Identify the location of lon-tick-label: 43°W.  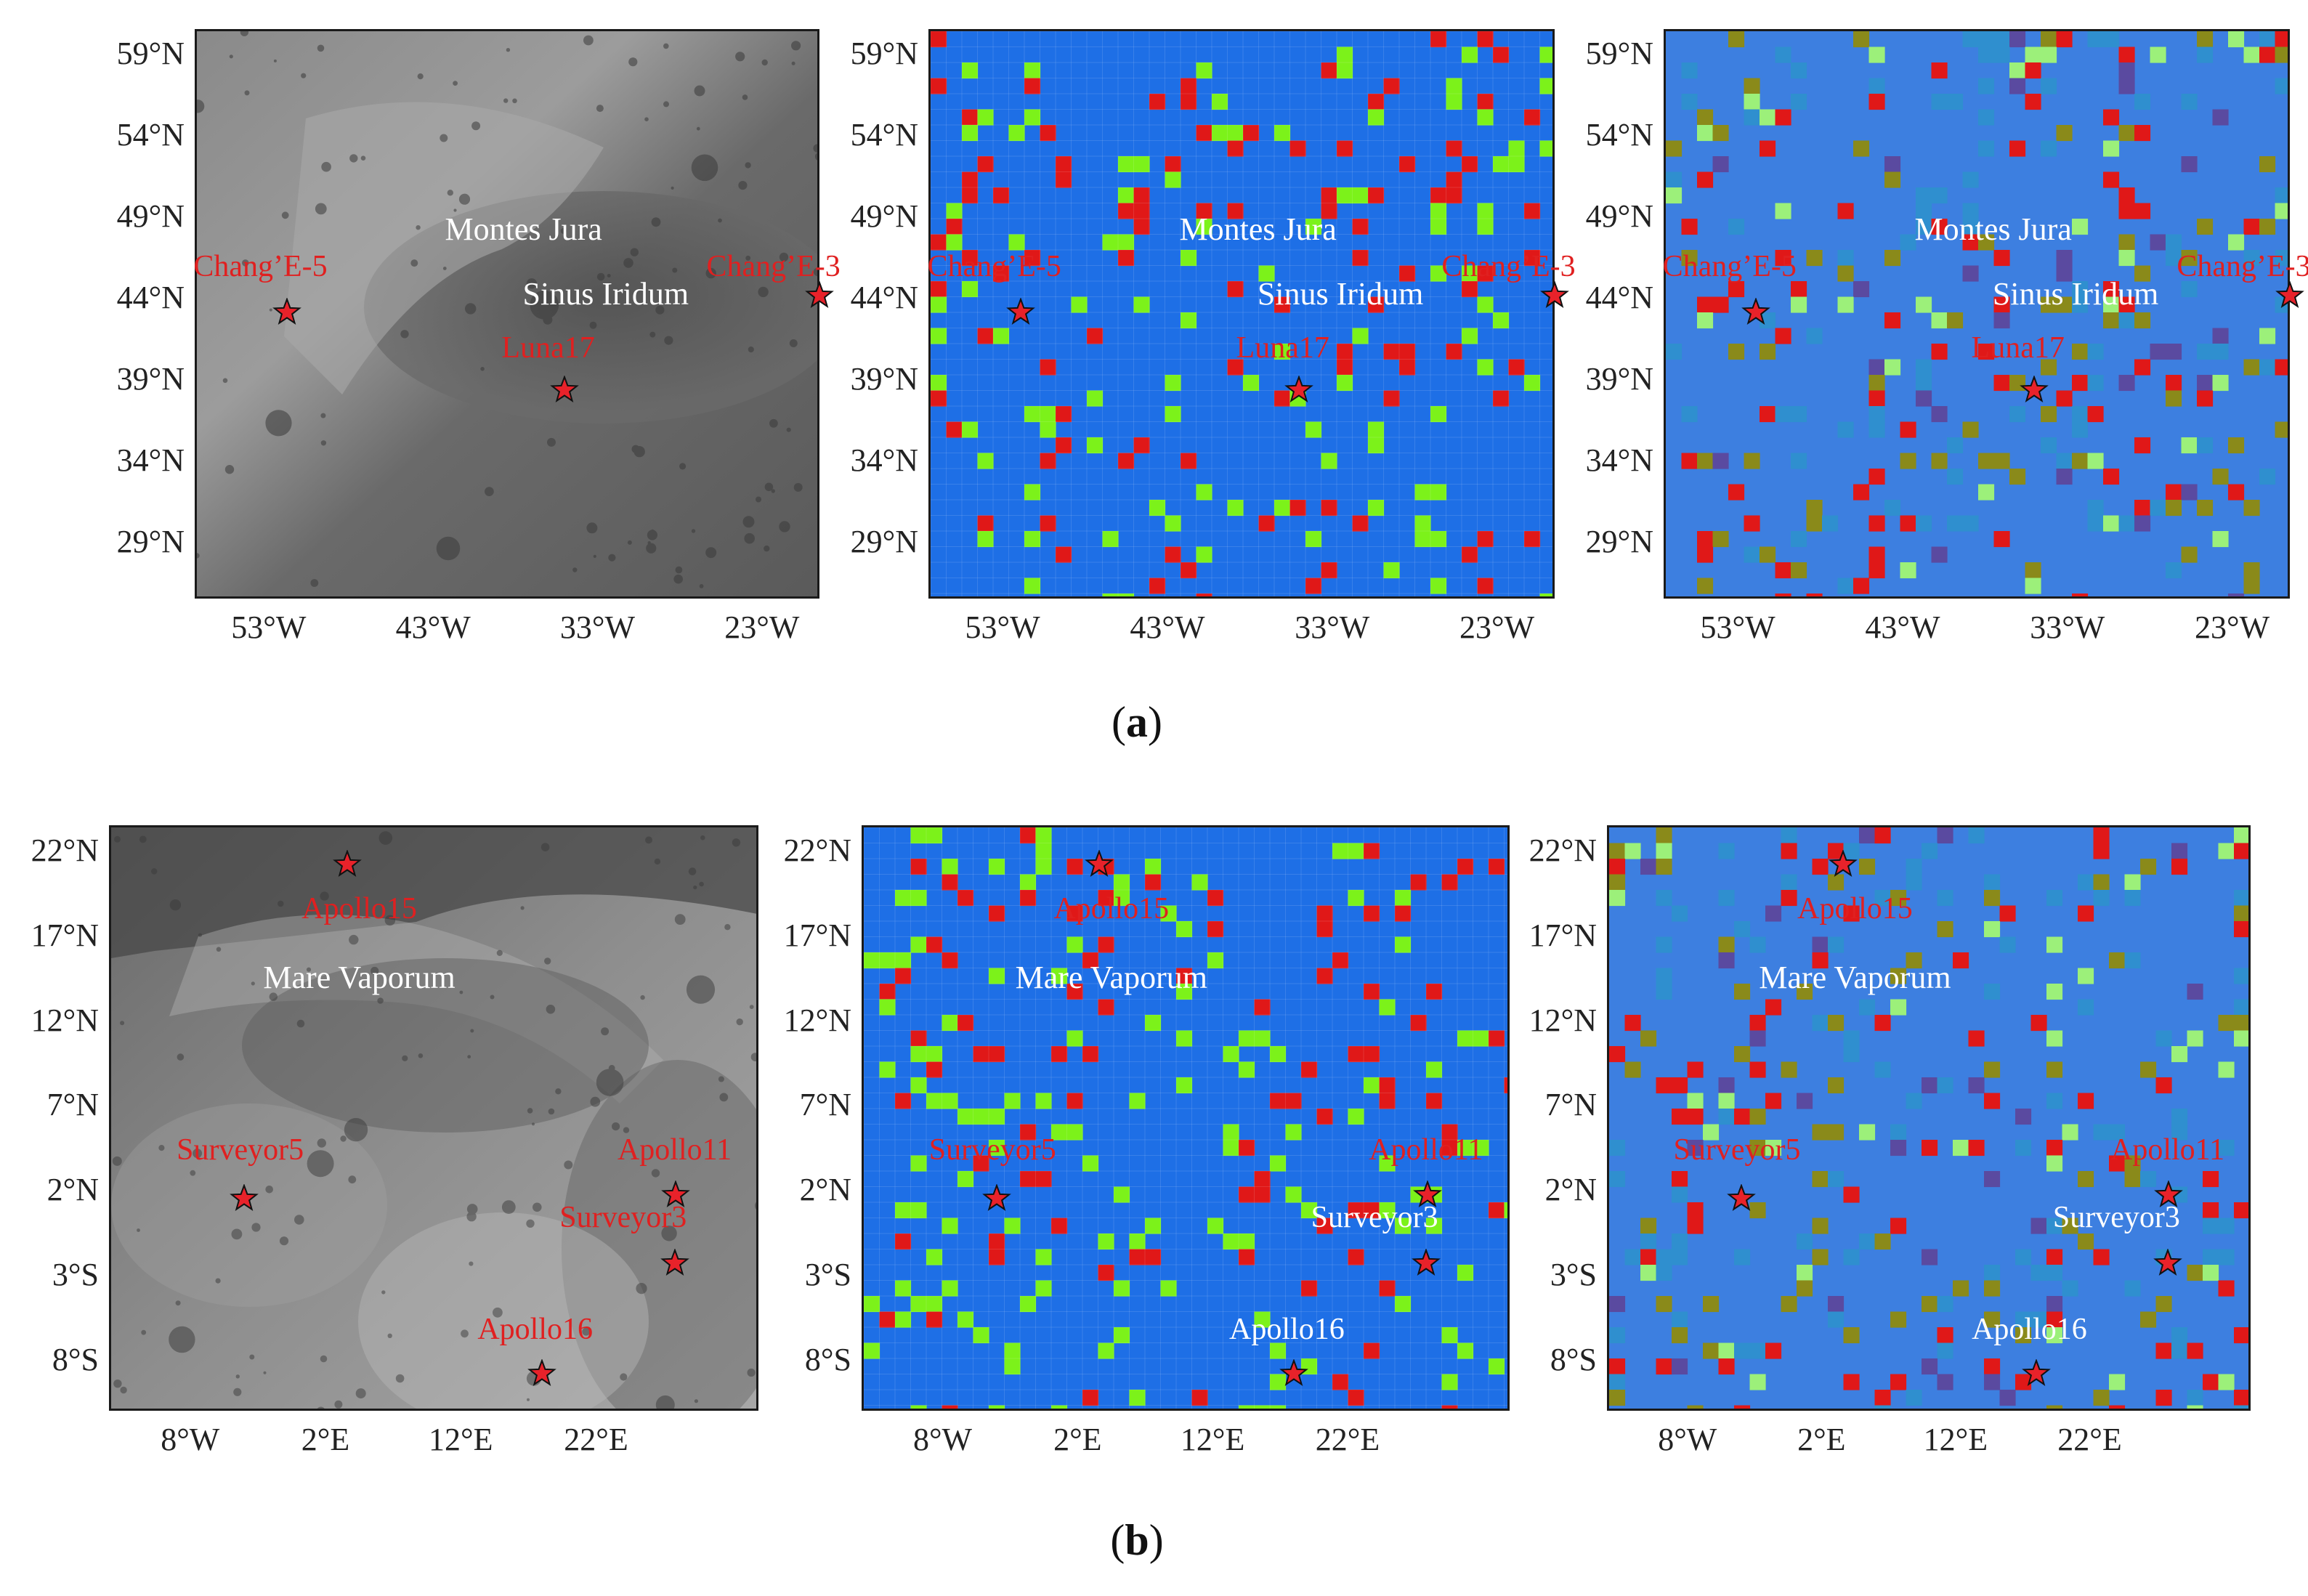
(1167, 627).